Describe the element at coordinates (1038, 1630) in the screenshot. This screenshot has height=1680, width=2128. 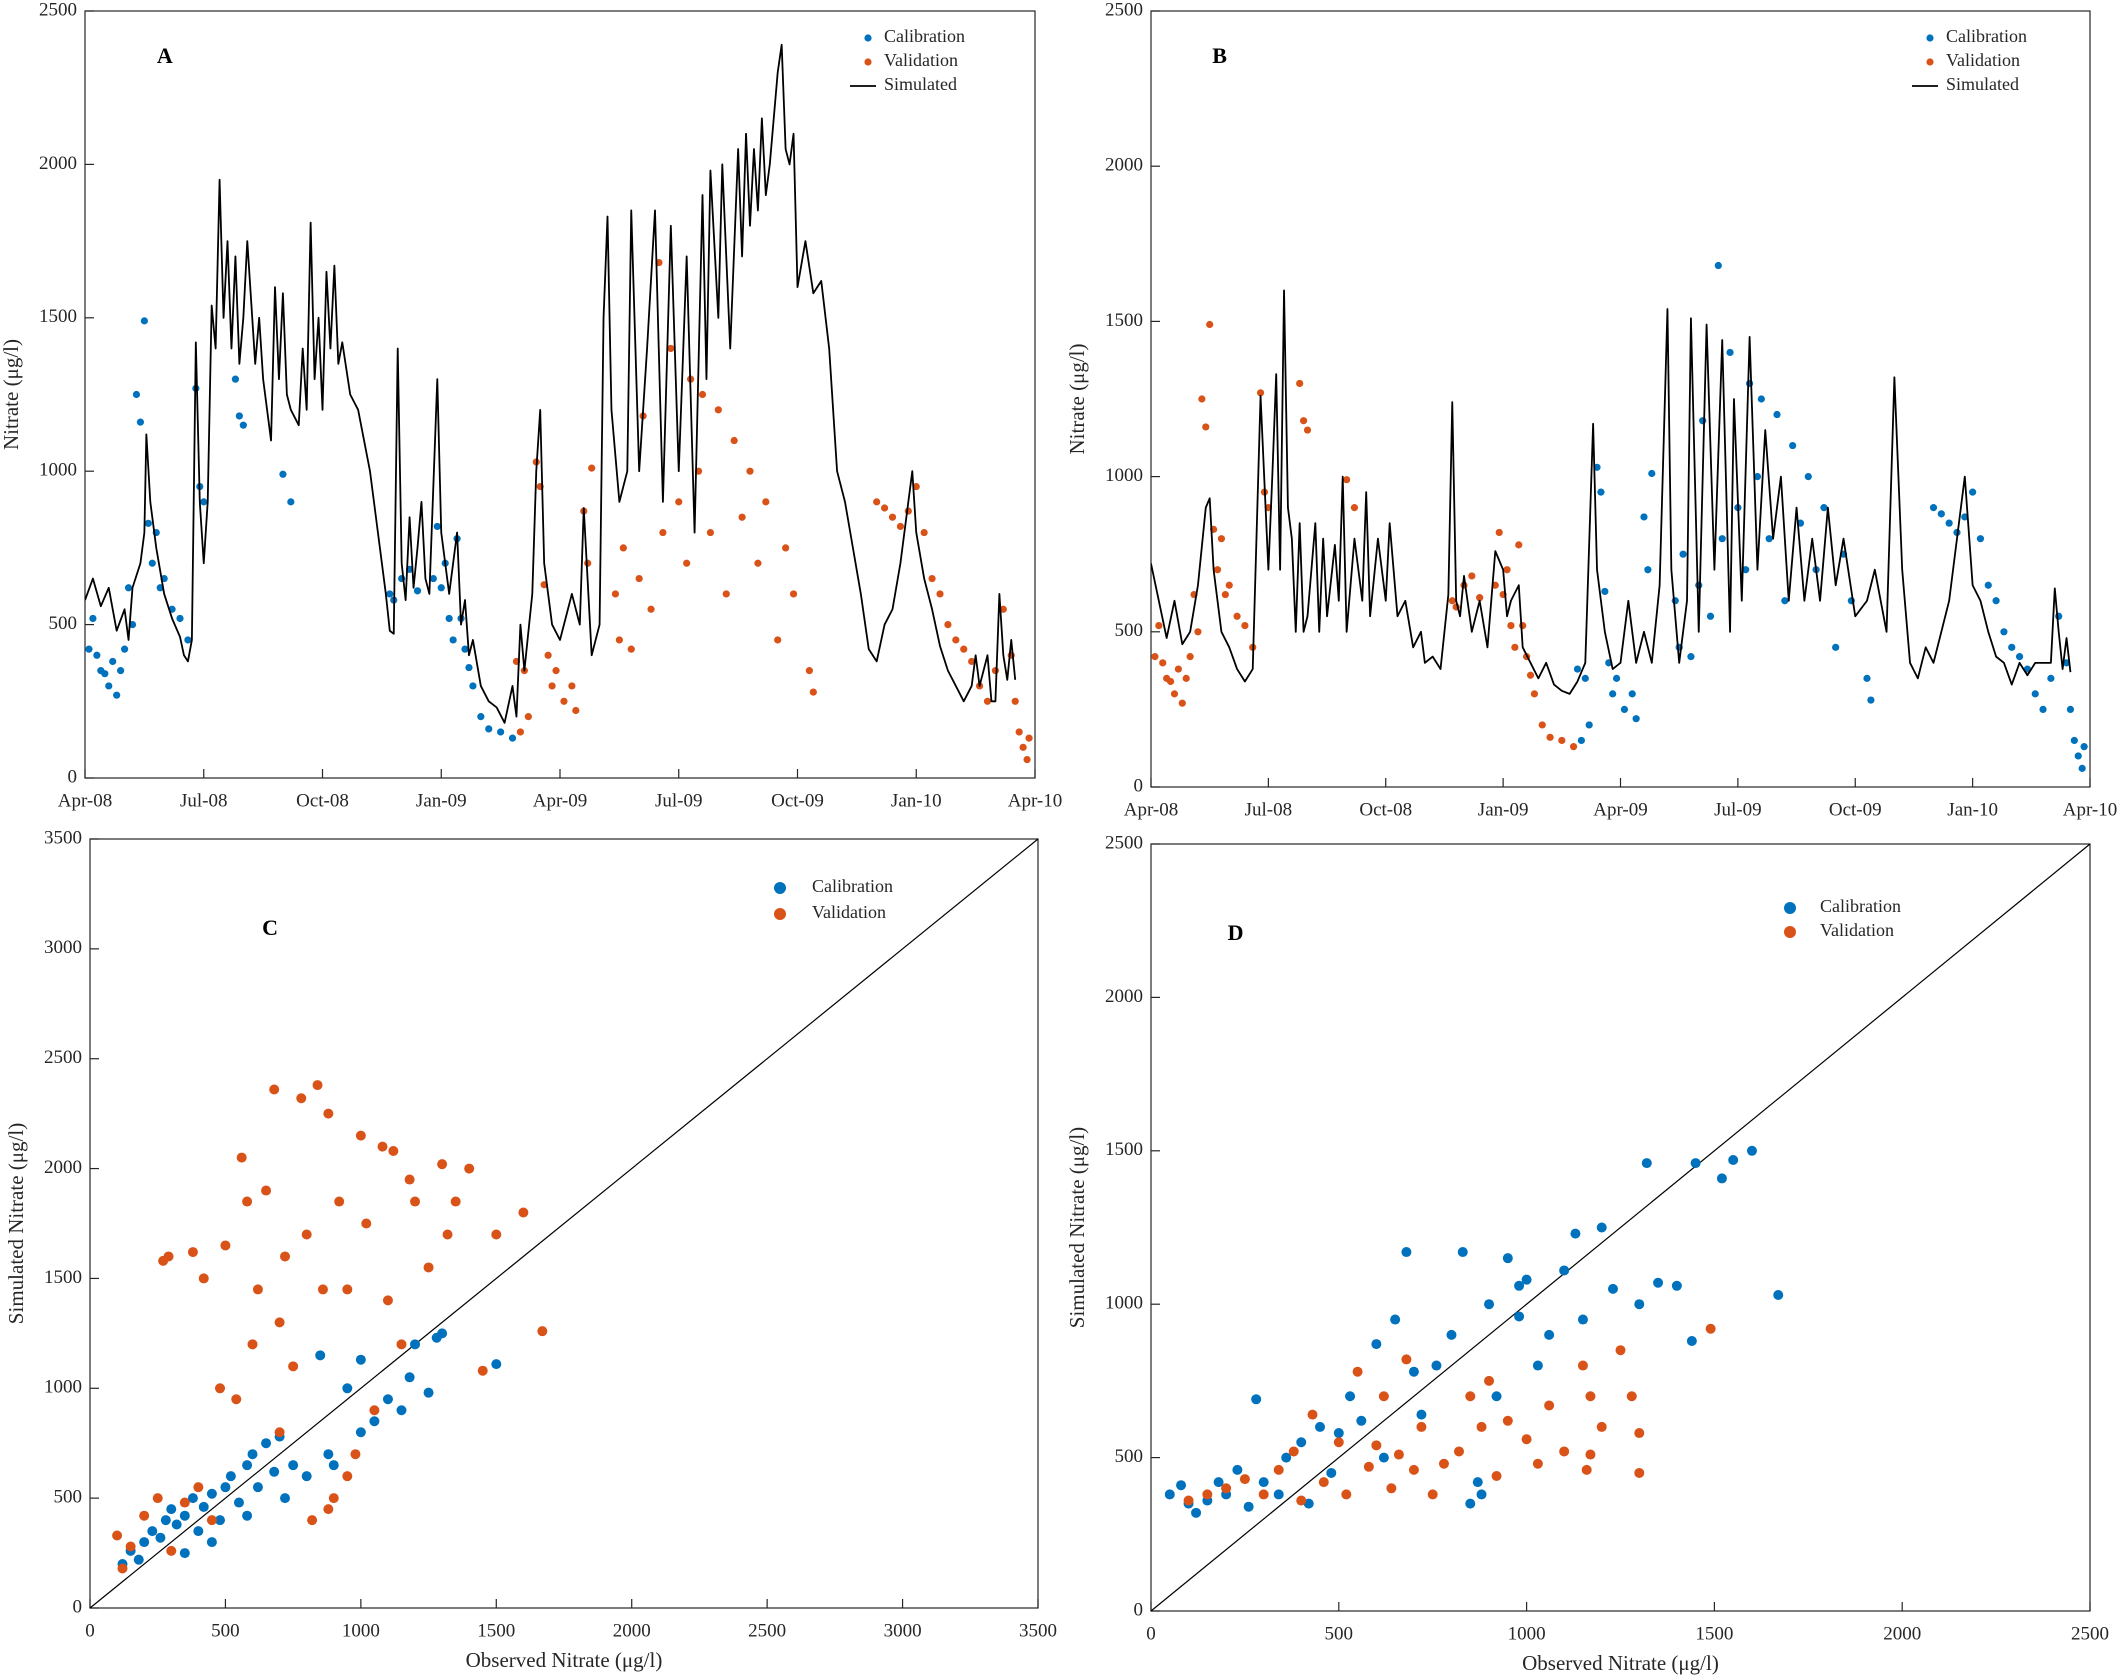
I see `x-tick-label: 3500` at that location.